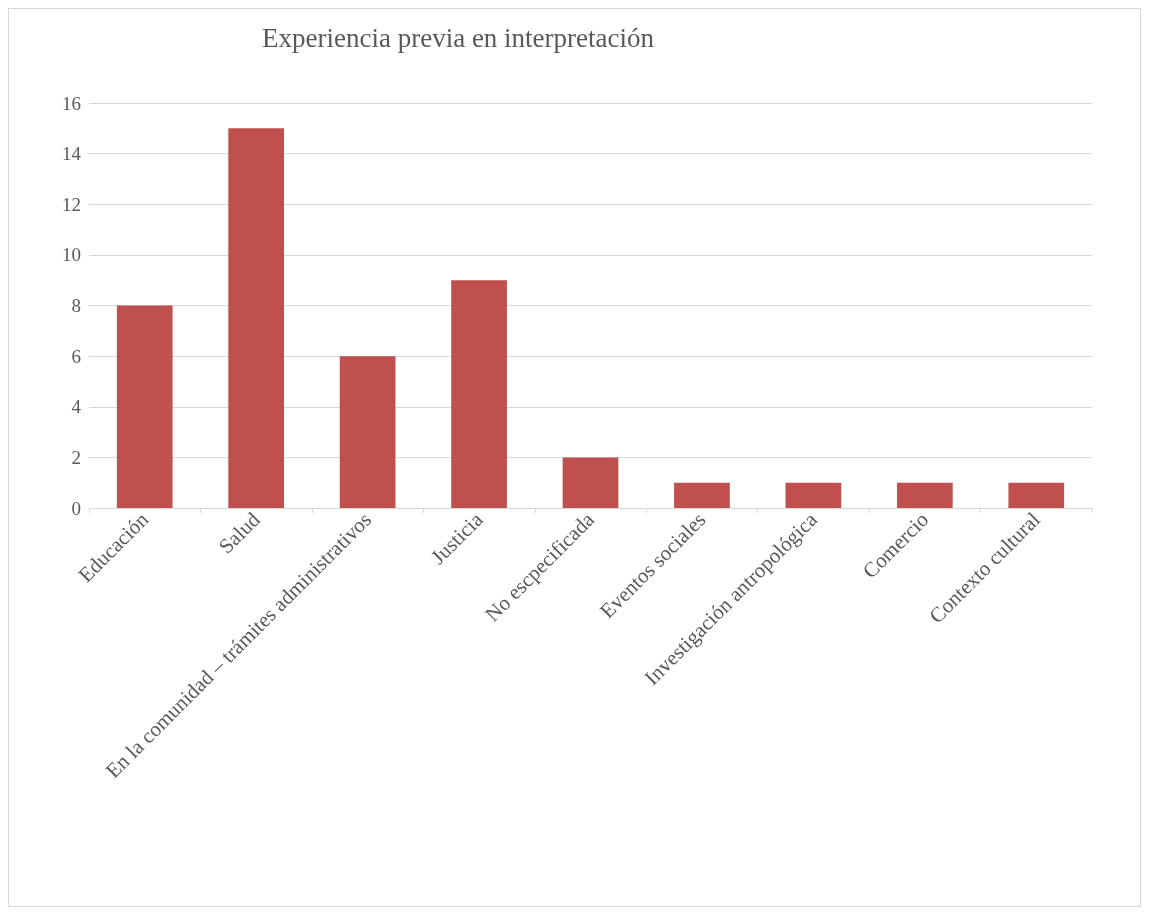 This screenshot has width=1149, height=915. What do you see at coordinates (76, 407) in the screenshot?
I see `y-tick-label: 4` at bounding box center [76, 407].